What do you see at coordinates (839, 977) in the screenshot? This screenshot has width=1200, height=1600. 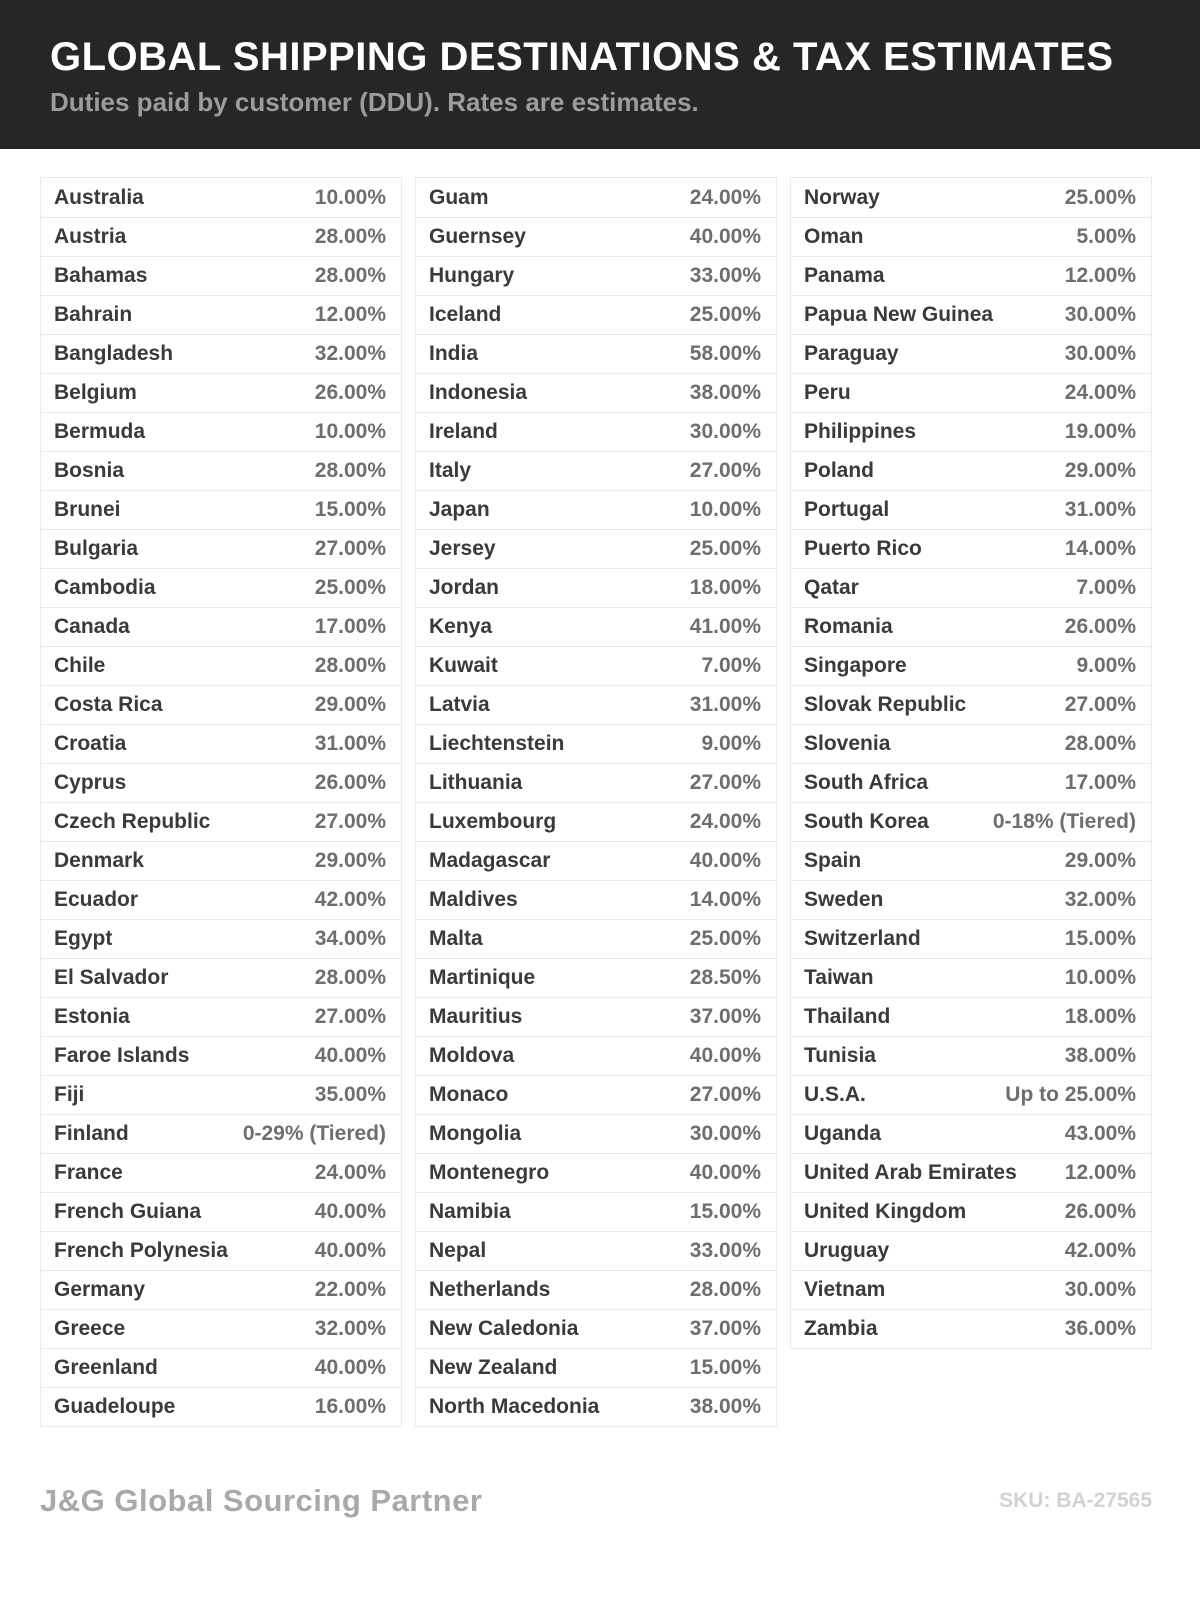 I see `country-name: Taiwan` at bounding box center [839, 977].